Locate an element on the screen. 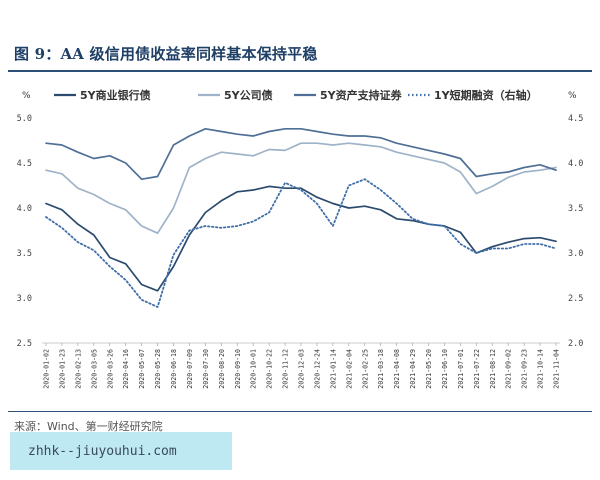 The width and height of the screenshot is (600, 480). left-tick-label: 3.0 is located at coordinates (24, 299).